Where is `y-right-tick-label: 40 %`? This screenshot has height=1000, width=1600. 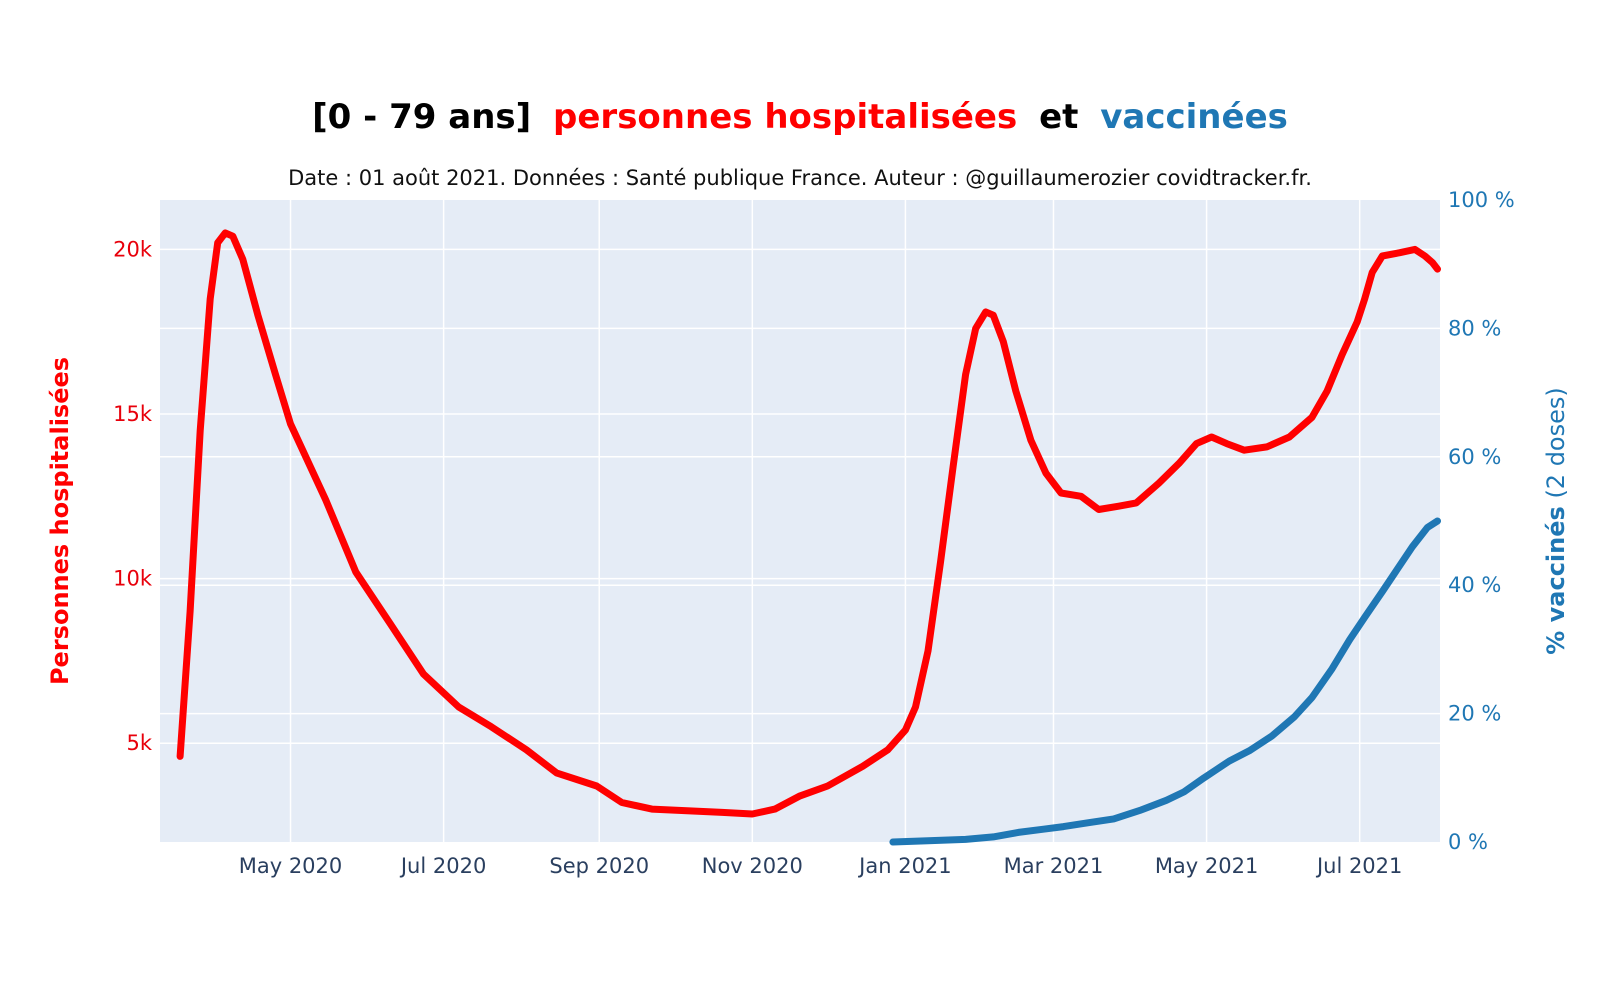 y-right-tick-label: 40 % is located at coordinates (1474, 585).